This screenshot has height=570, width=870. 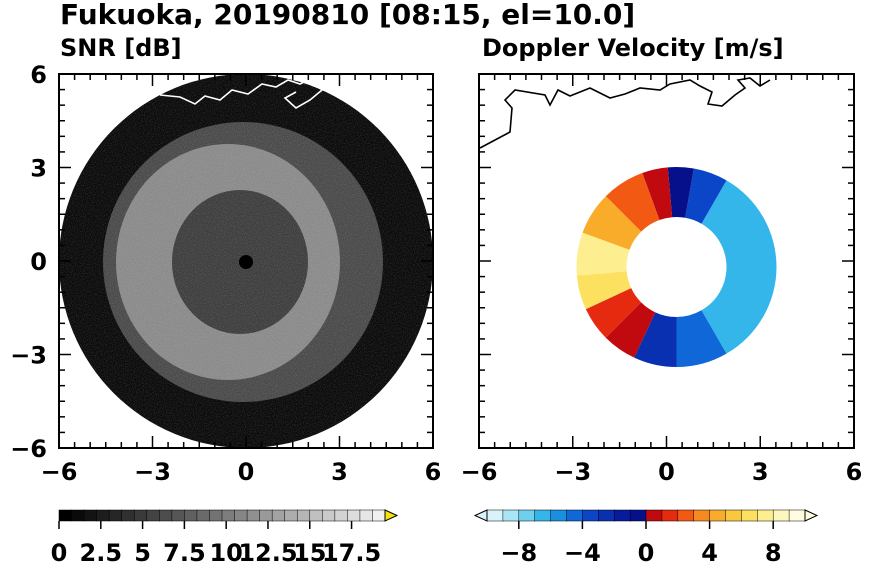 What do you see at coordinates (101, 553) in the screenshot?
I see `snr-colorbar-label: 2.5` at bounding box center [101, 553].